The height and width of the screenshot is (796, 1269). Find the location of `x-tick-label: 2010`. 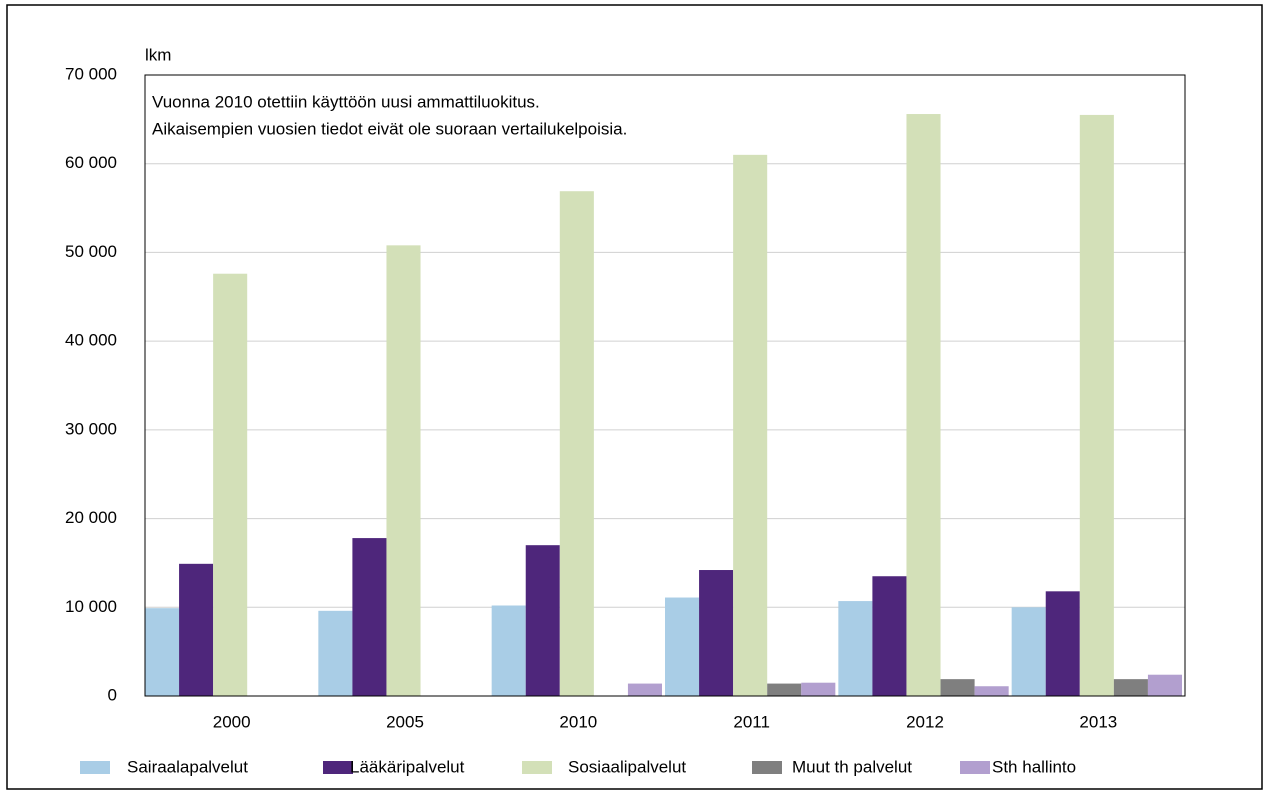

x-tick-label: 2010 is located at coordinates (578, 721).